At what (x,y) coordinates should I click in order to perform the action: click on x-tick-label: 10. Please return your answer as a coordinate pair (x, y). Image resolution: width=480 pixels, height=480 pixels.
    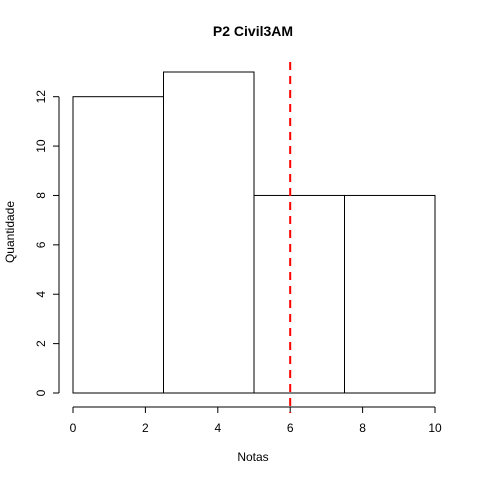
    Looking at the image, I should click on (435, 428).